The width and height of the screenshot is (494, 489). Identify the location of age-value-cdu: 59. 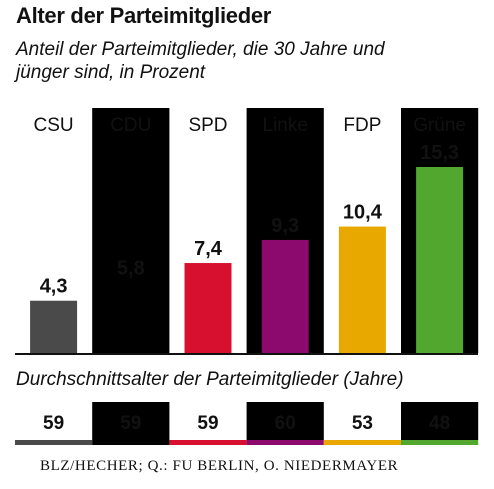
(130, 423).